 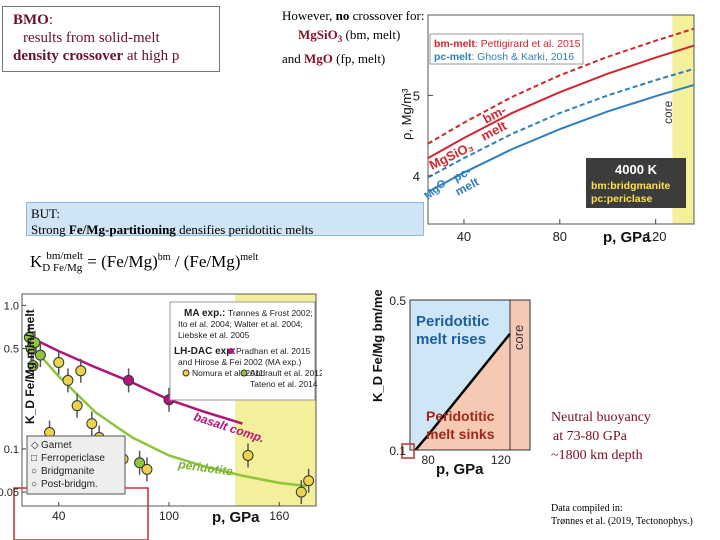 I want to click on y-axis-label: K_D Fe/Mg bm/melt, so click(x=377, y=346).